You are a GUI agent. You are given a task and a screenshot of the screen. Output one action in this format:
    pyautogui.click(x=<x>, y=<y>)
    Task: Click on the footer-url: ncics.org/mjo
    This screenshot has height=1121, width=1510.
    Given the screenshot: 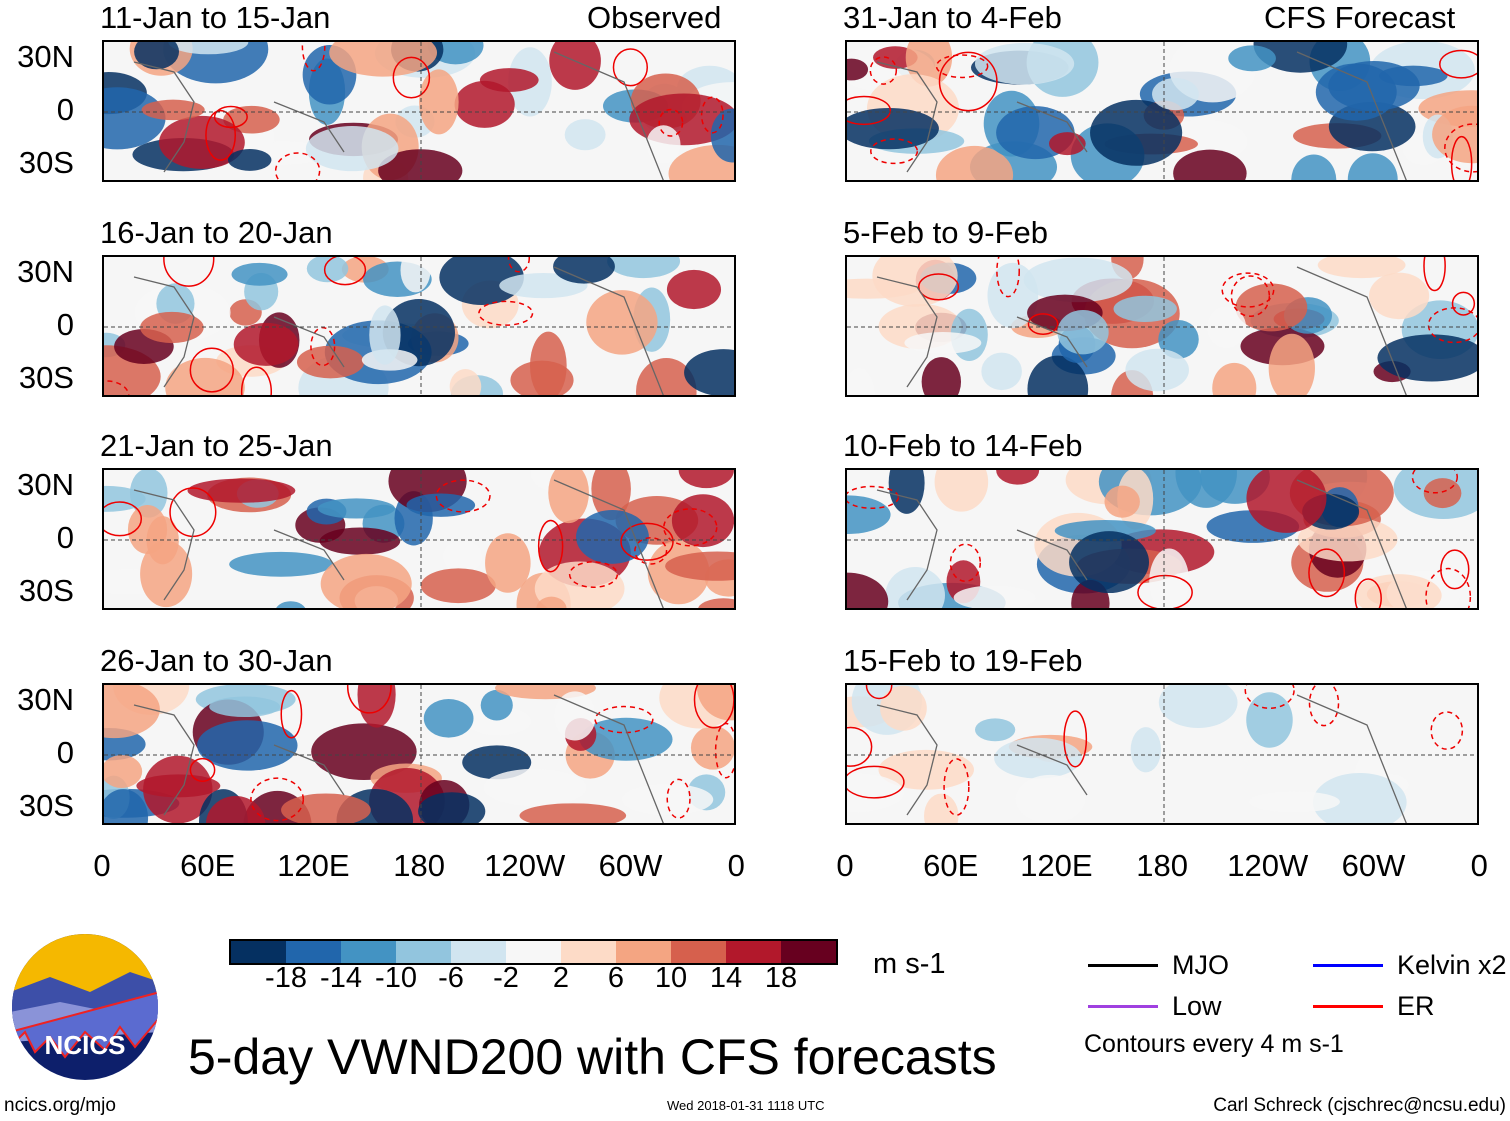 What is the action you would take?
    pyautogui.click(x=60, y=1105)
    